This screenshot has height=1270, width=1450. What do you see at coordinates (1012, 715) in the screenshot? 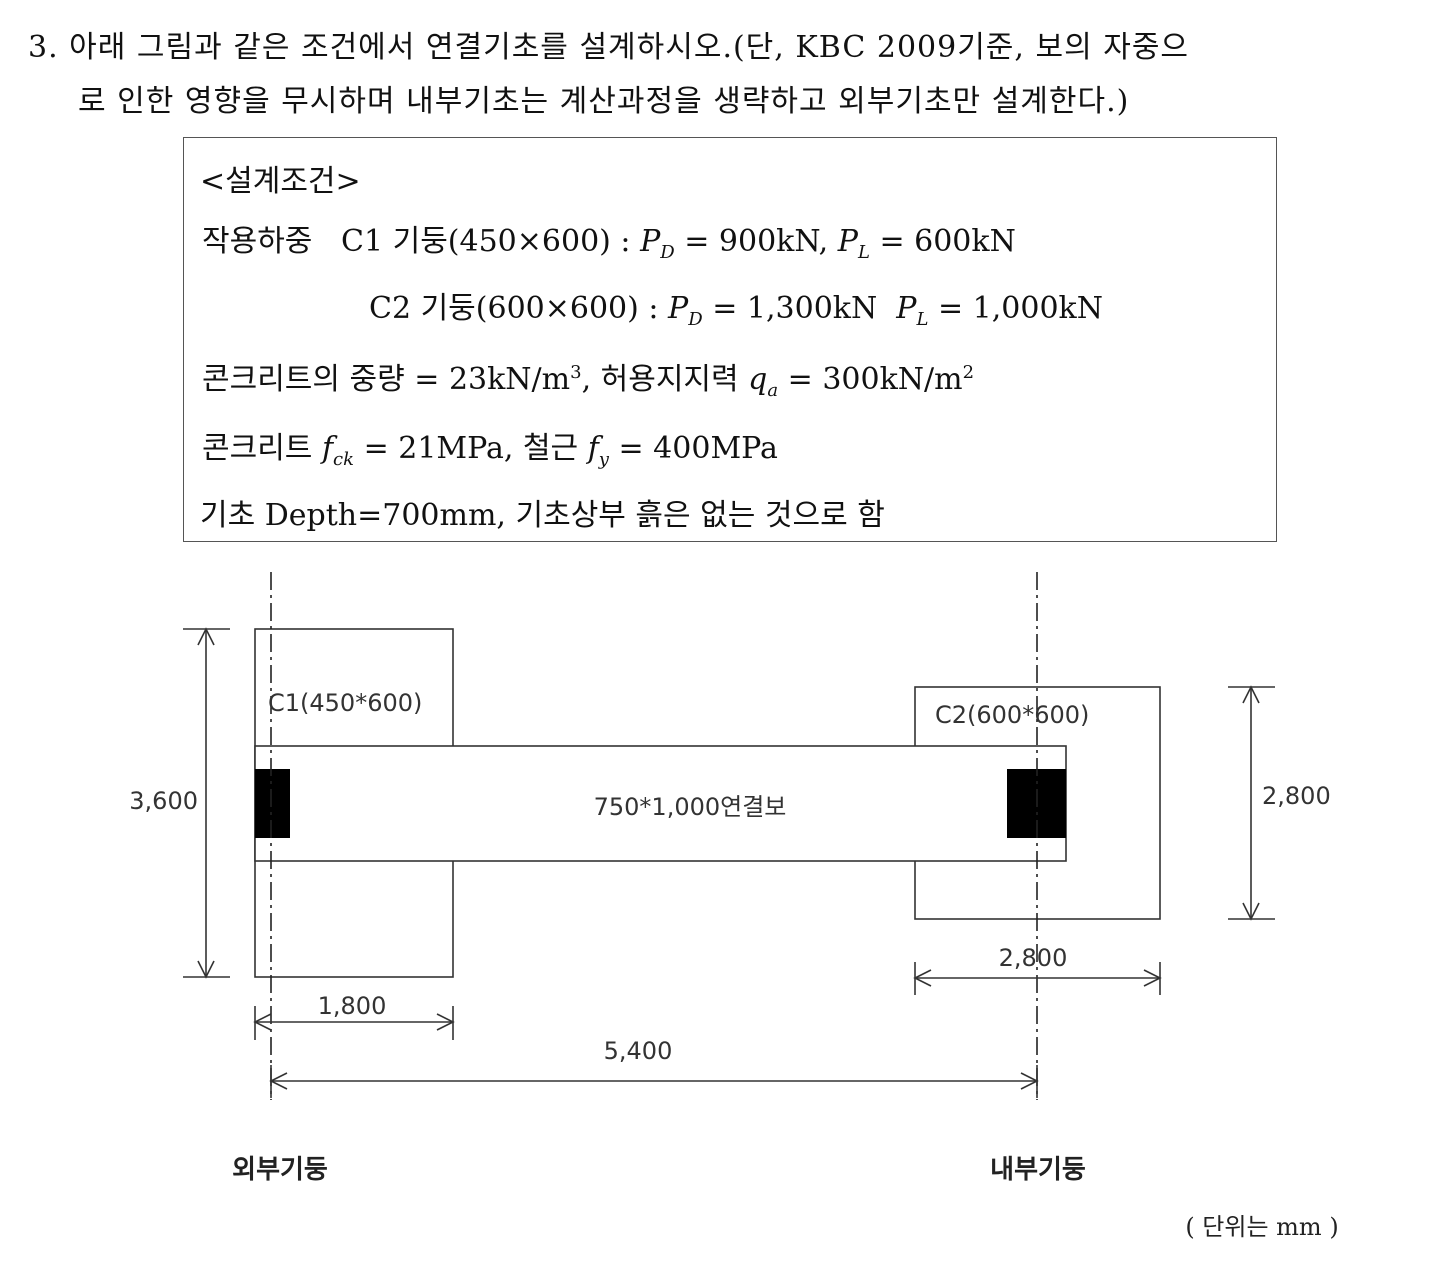
I see `c2-label: C2(600*600)` at bounding box center [1012, 715].